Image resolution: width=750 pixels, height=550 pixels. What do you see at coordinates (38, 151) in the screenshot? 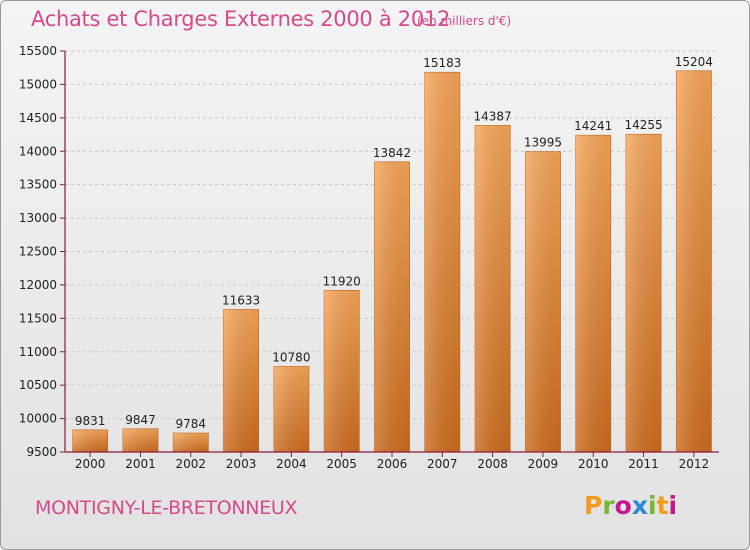
I see `y-tick-label: 14000` at bounding box center [38, 151].